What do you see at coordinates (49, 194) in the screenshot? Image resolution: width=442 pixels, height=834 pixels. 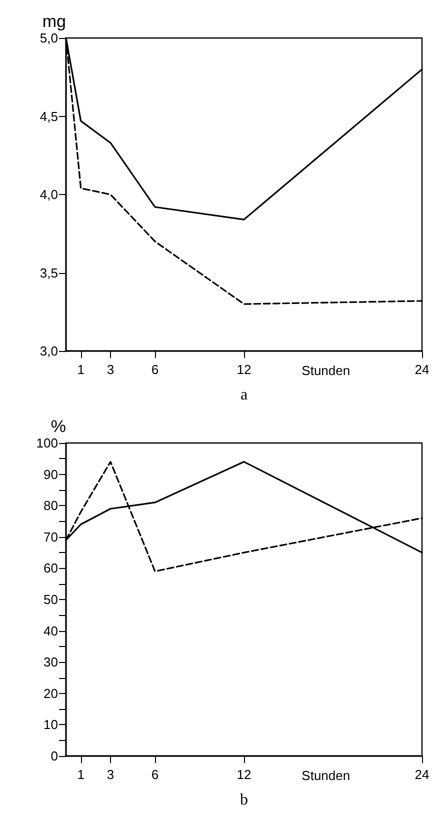 I see `y-tick-label: 4,0` at bounding box center [49, 194].